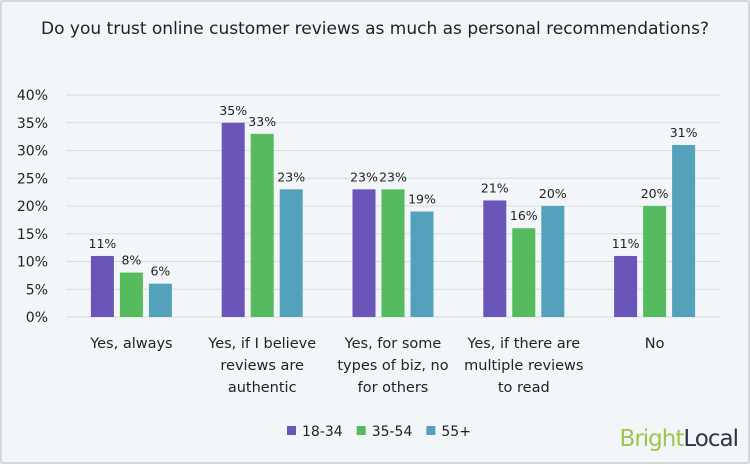 This screenshot has width=750, height=464. I want to click on data-label: 19%, so click(422, 199).